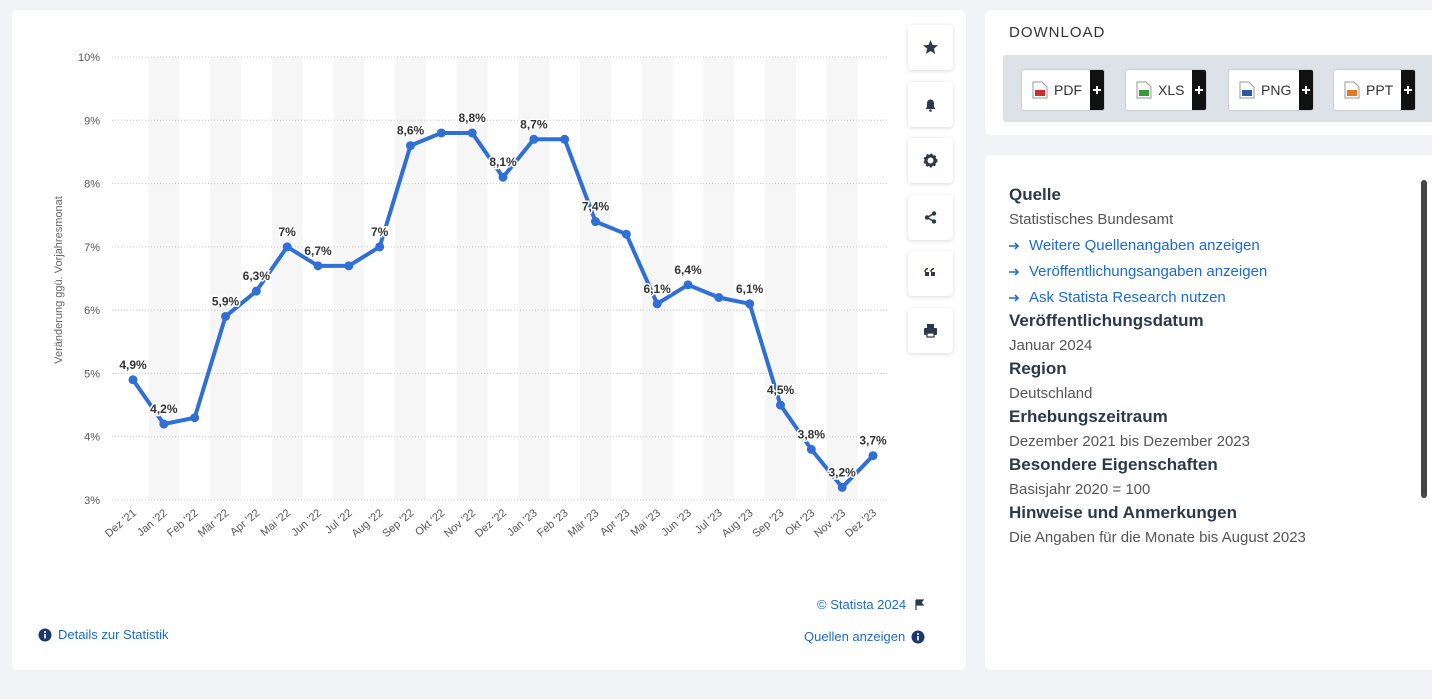 Image resolution: width=1432 pixels, height=699 pixels. What do you see at coordinates (1424, 339) in the screenshot?
I see `scrollbar` at bounding box center [1424, 339].